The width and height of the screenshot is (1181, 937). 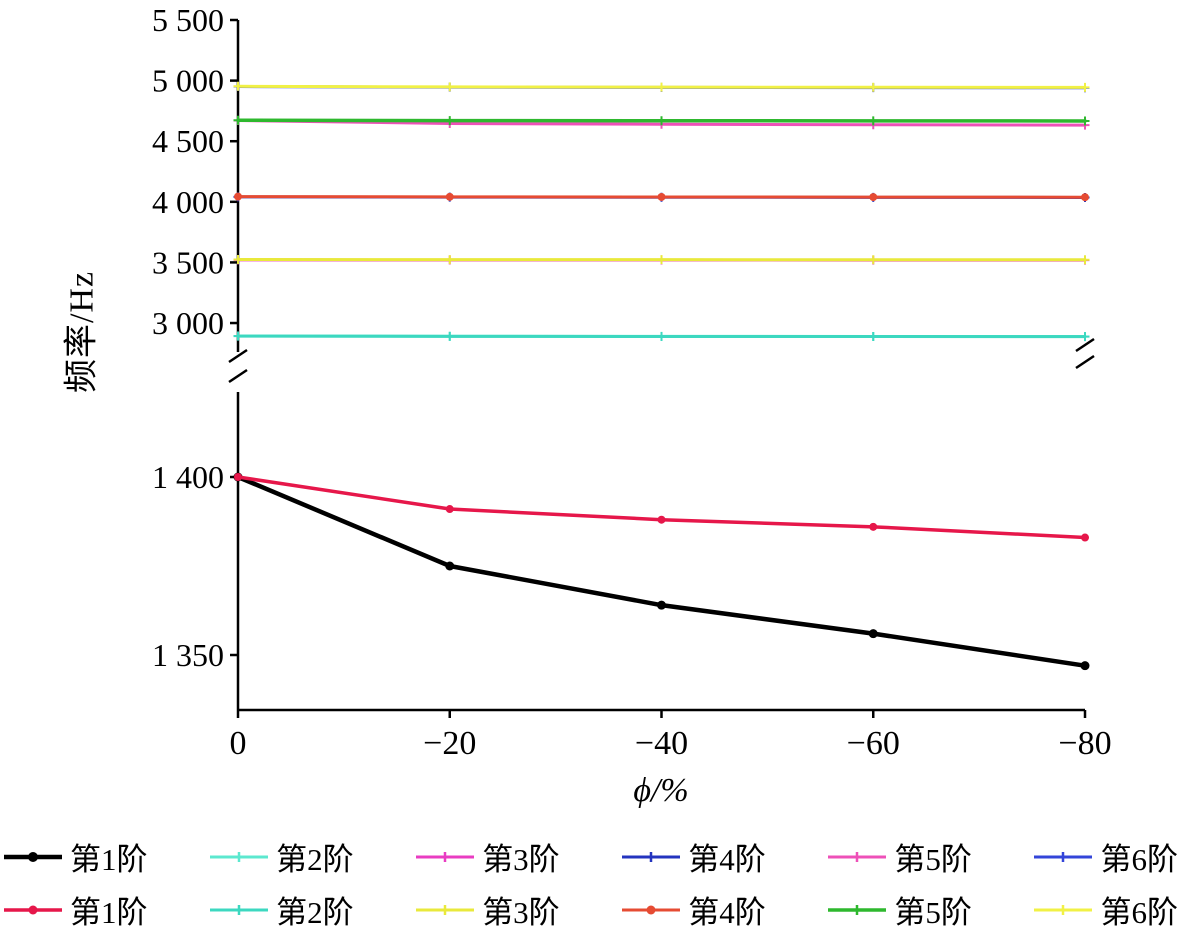 I want to click on axis-break-marks, so click(x=661, y=360).